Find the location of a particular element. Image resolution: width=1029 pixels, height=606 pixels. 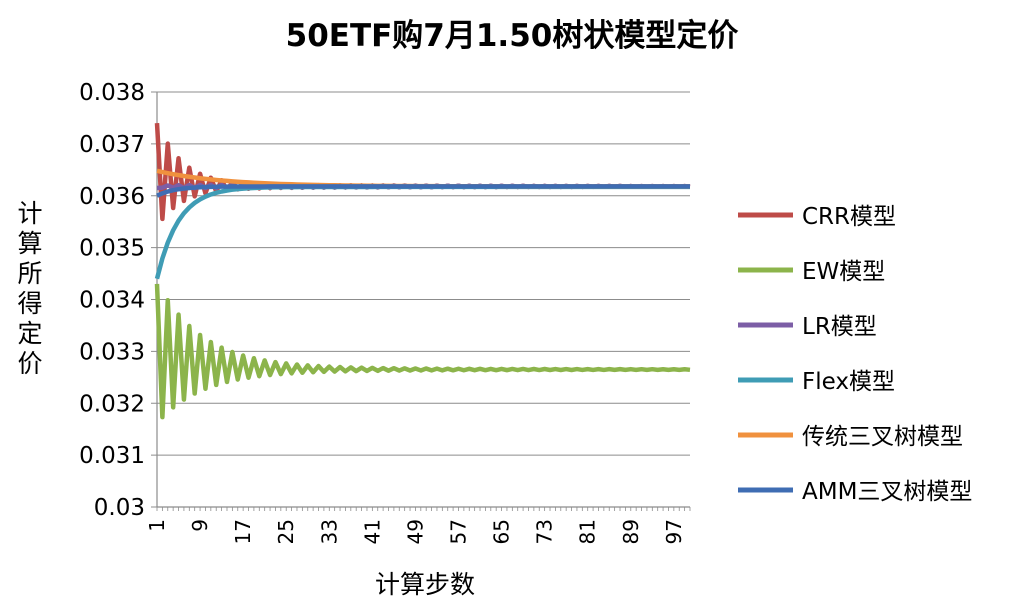

legend-label: 传统三叉树模型 is located at coordinates (882, 437).